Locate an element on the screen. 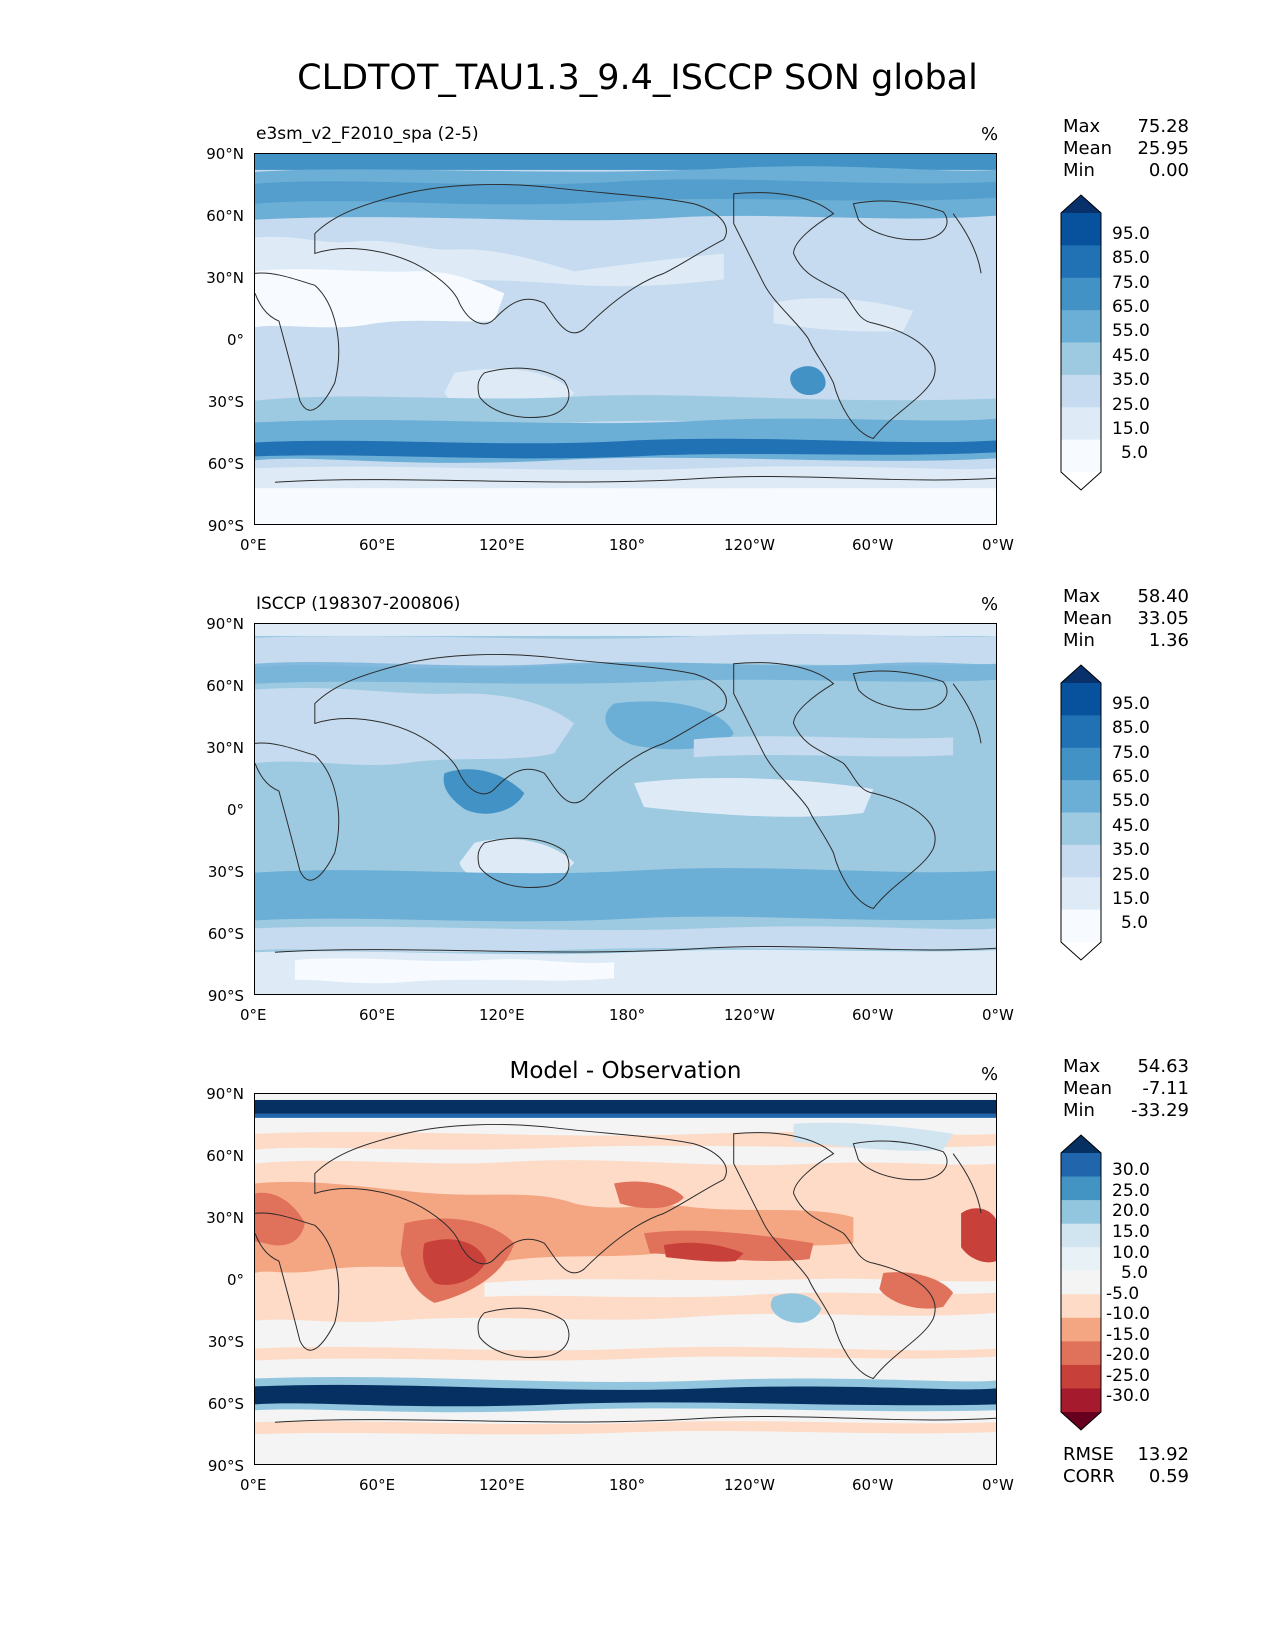 Image resolution: width=1275 pixels, height=1650 pixels. colorbar-label: 25.0 is located at coordinates (1131, 1191).